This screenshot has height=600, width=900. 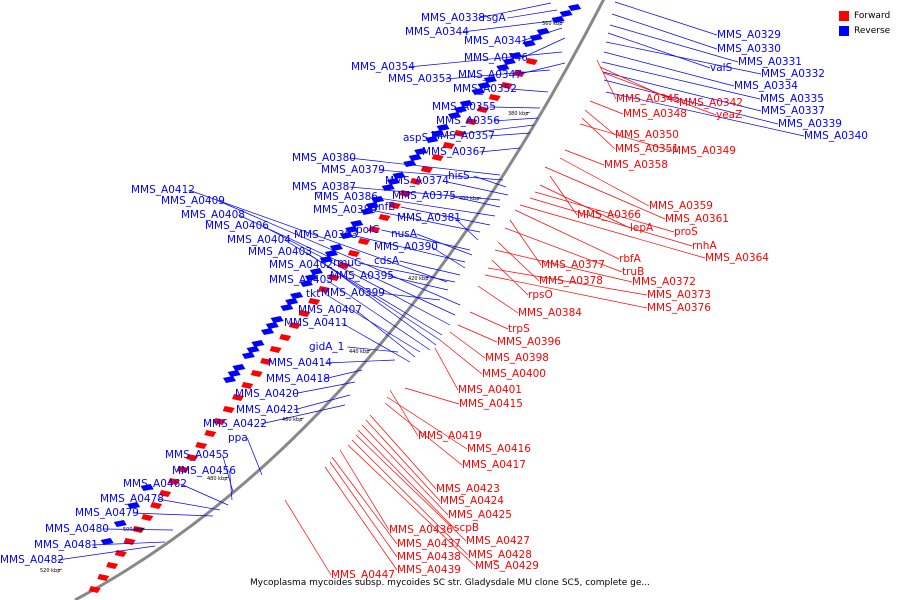 I want to click on forward-gene-label: MMS_A0438, so click(x=429, y=557).